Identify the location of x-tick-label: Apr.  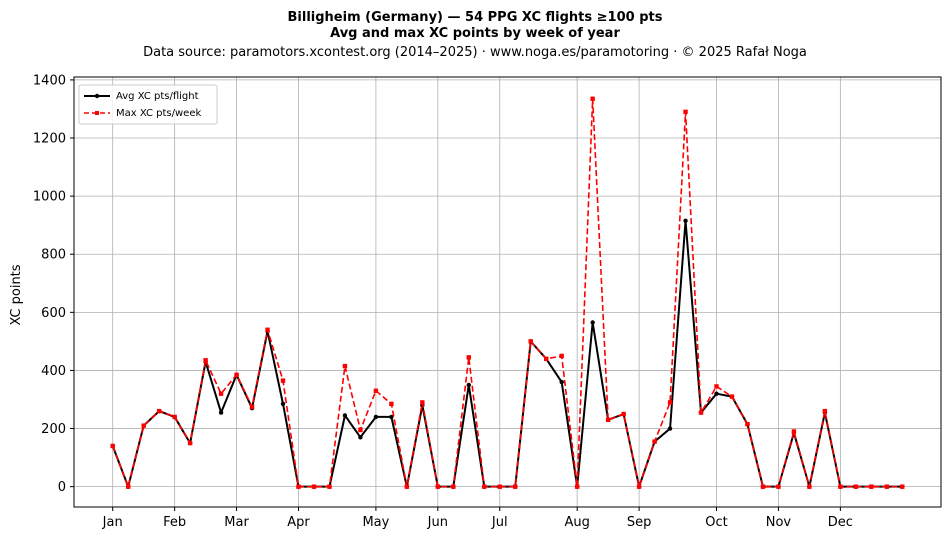
(298, 522).